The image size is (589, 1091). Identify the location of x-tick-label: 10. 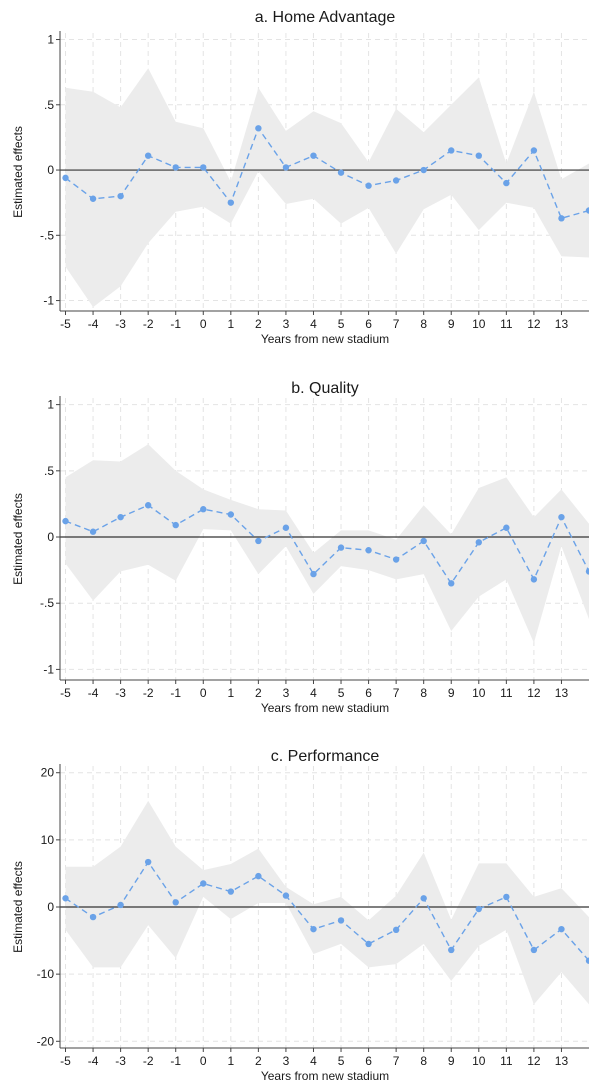
(479, 324).